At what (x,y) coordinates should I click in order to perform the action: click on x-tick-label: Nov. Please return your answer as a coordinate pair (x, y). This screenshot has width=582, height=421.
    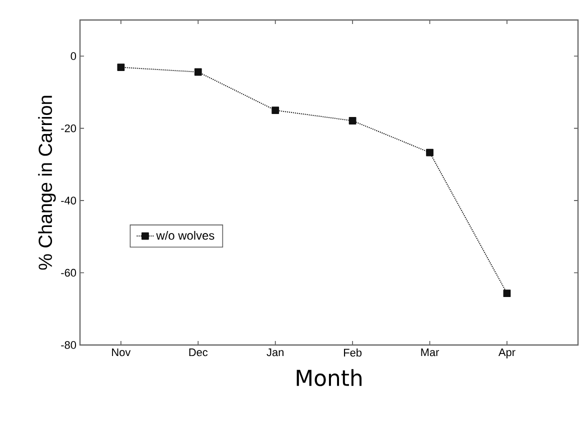
    Looking at the image, I should click on (121, 352).